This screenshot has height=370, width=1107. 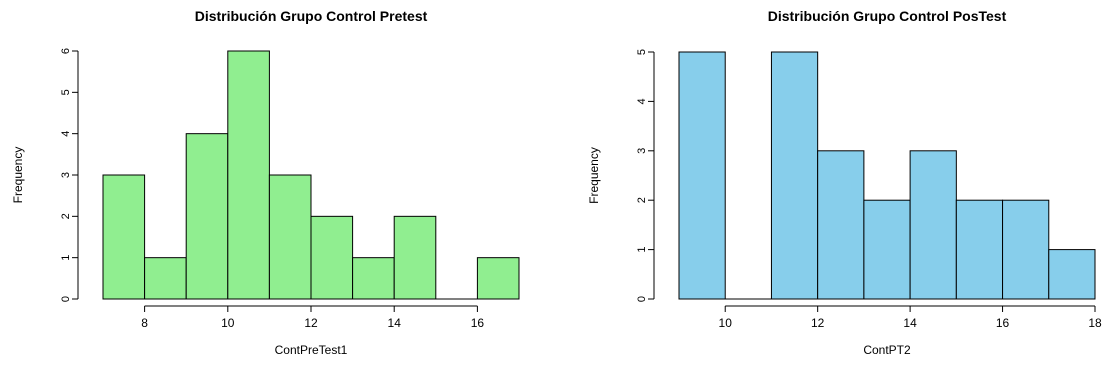 I want to click on x-axis-label: ContPT2, so click(x=887, y=350).